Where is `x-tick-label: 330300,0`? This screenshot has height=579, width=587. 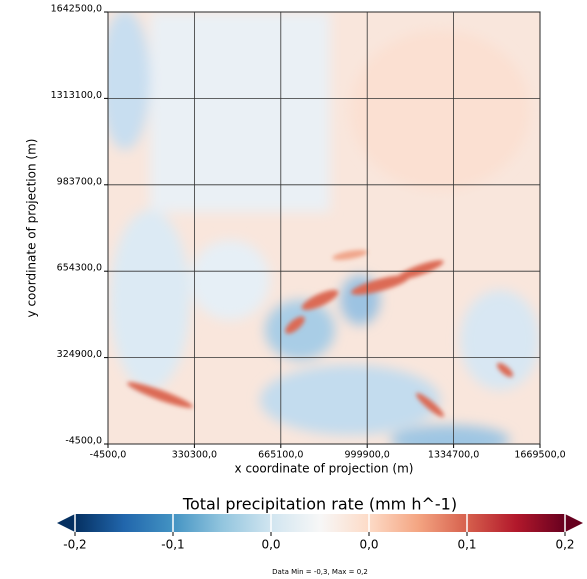
x-tick-label: 330300,0 is located at coordinates (194, 455).